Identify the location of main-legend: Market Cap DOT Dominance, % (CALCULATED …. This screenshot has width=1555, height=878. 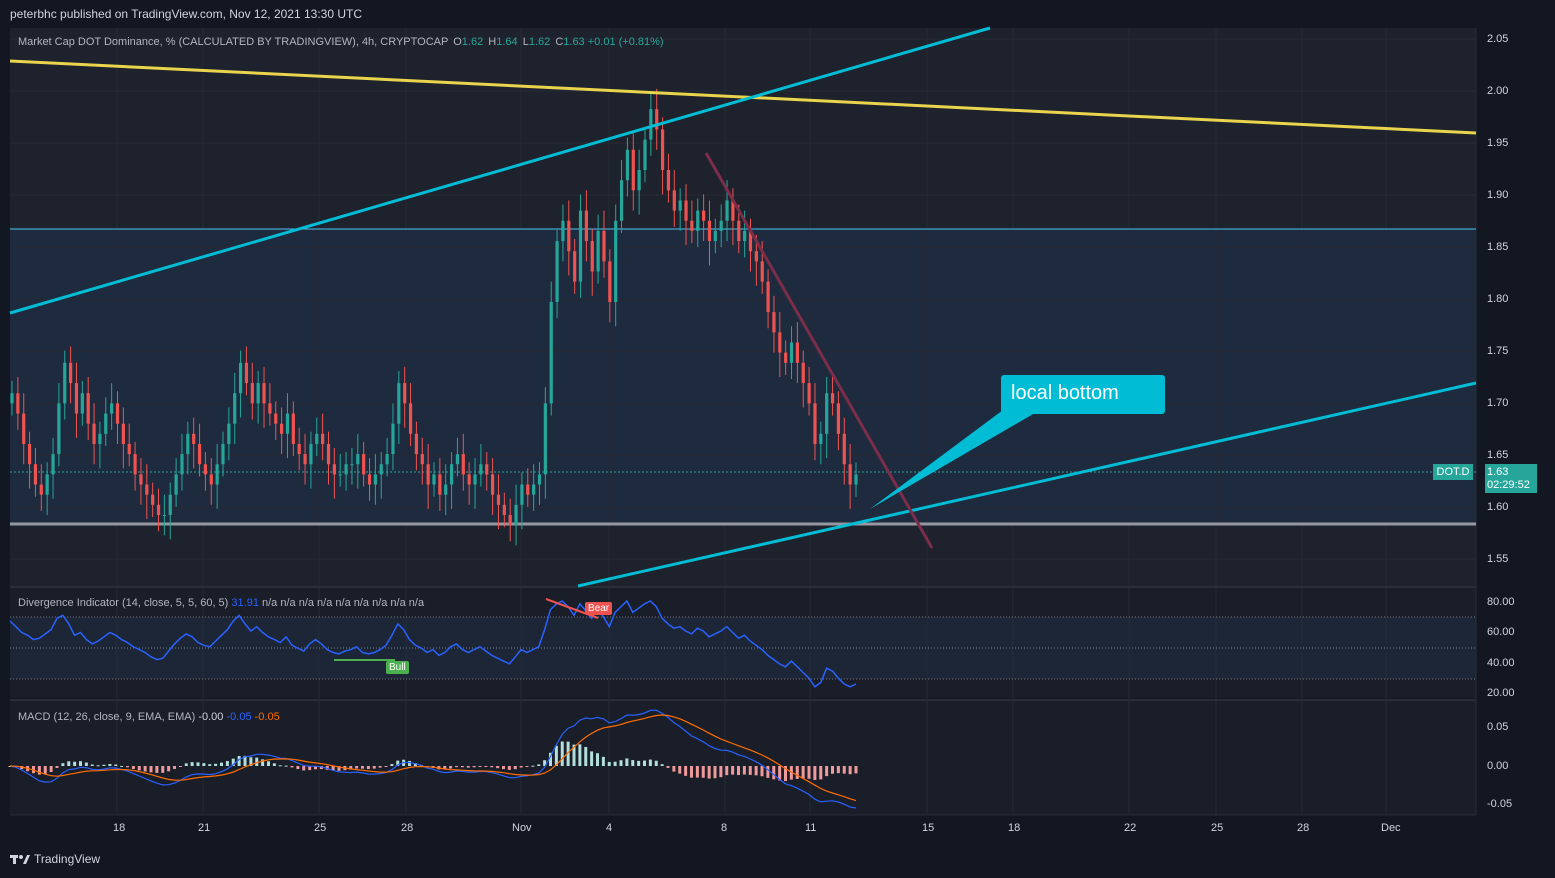
(341, 42).